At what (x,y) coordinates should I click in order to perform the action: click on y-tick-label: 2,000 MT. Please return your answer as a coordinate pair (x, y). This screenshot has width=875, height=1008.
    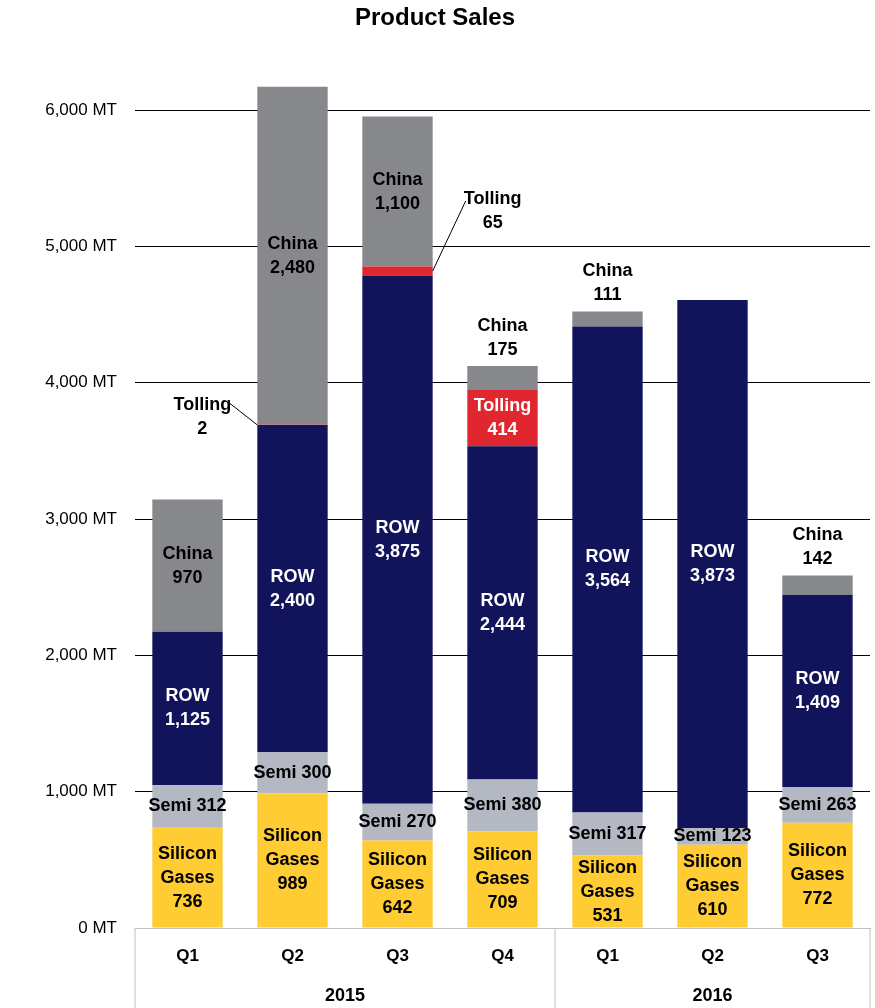
    Looking at the image, I should click on (81, 655).